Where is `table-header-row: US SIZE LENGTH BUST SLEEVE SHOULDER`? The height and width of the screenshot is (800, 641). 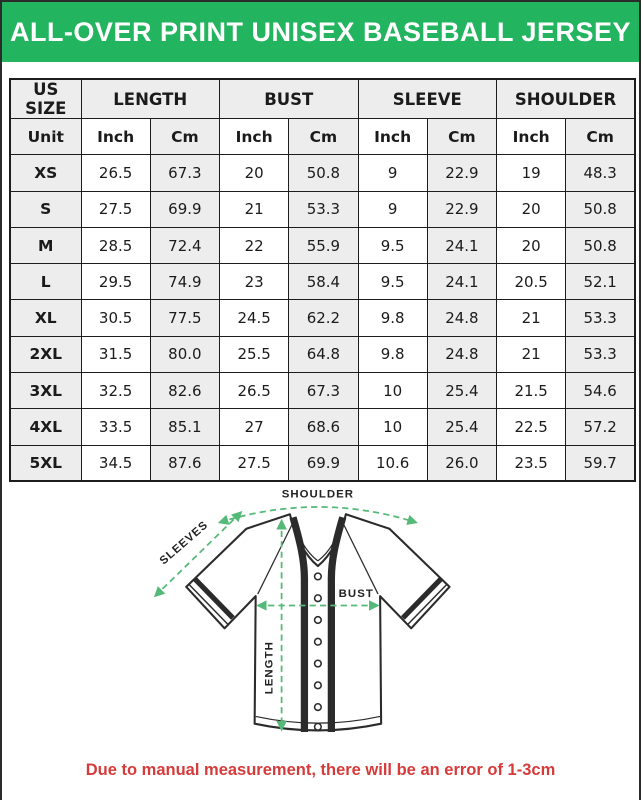
table-header-row: US SIZE LENGTH BUST SLEEVE SHOULDER is located at coordinates (322, 98).